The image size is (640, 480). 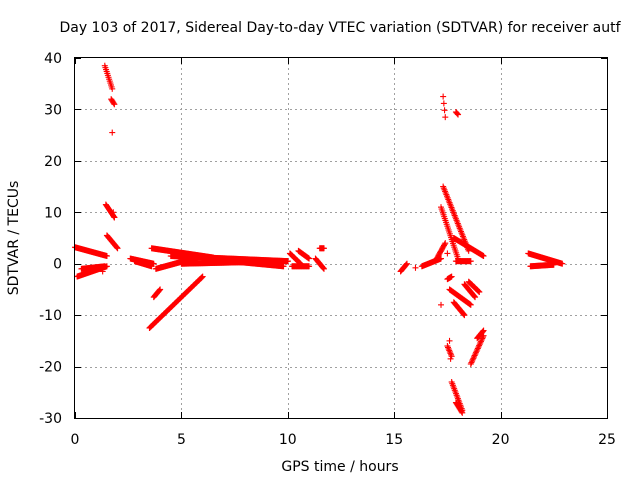 I want to click on y-tick-label: 20, so click(x=53, y=162).